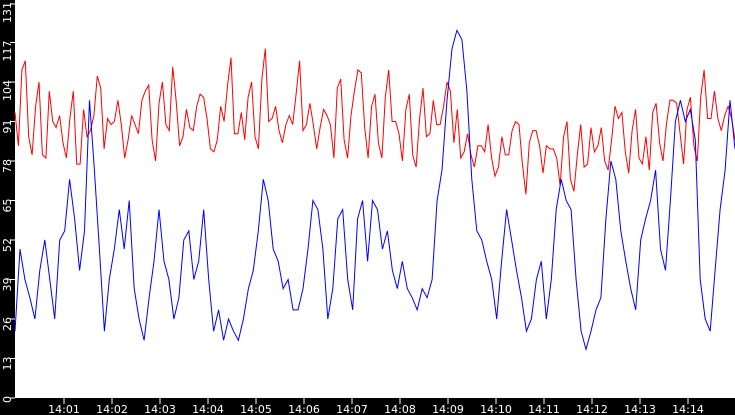 This screenshot has width=735, height=415. What do you see at coordinates (496, 409) in the screenshot?
I see `x-tick-label: 14:10` at bounding box center [496, 409].